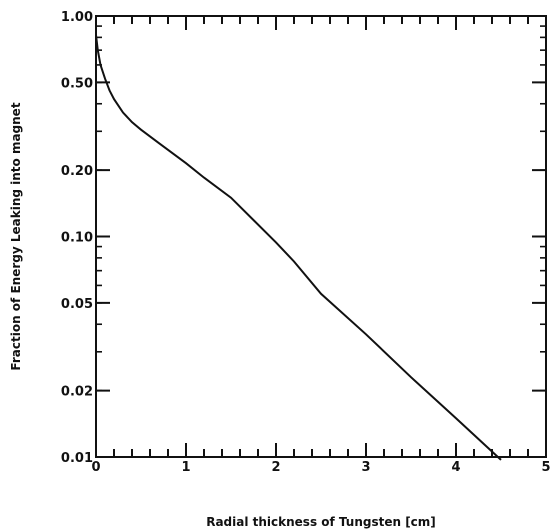  Describe the element at coordinates (77, 304) in the screenshot. I see `y-tick-label: 0.05` at that location.